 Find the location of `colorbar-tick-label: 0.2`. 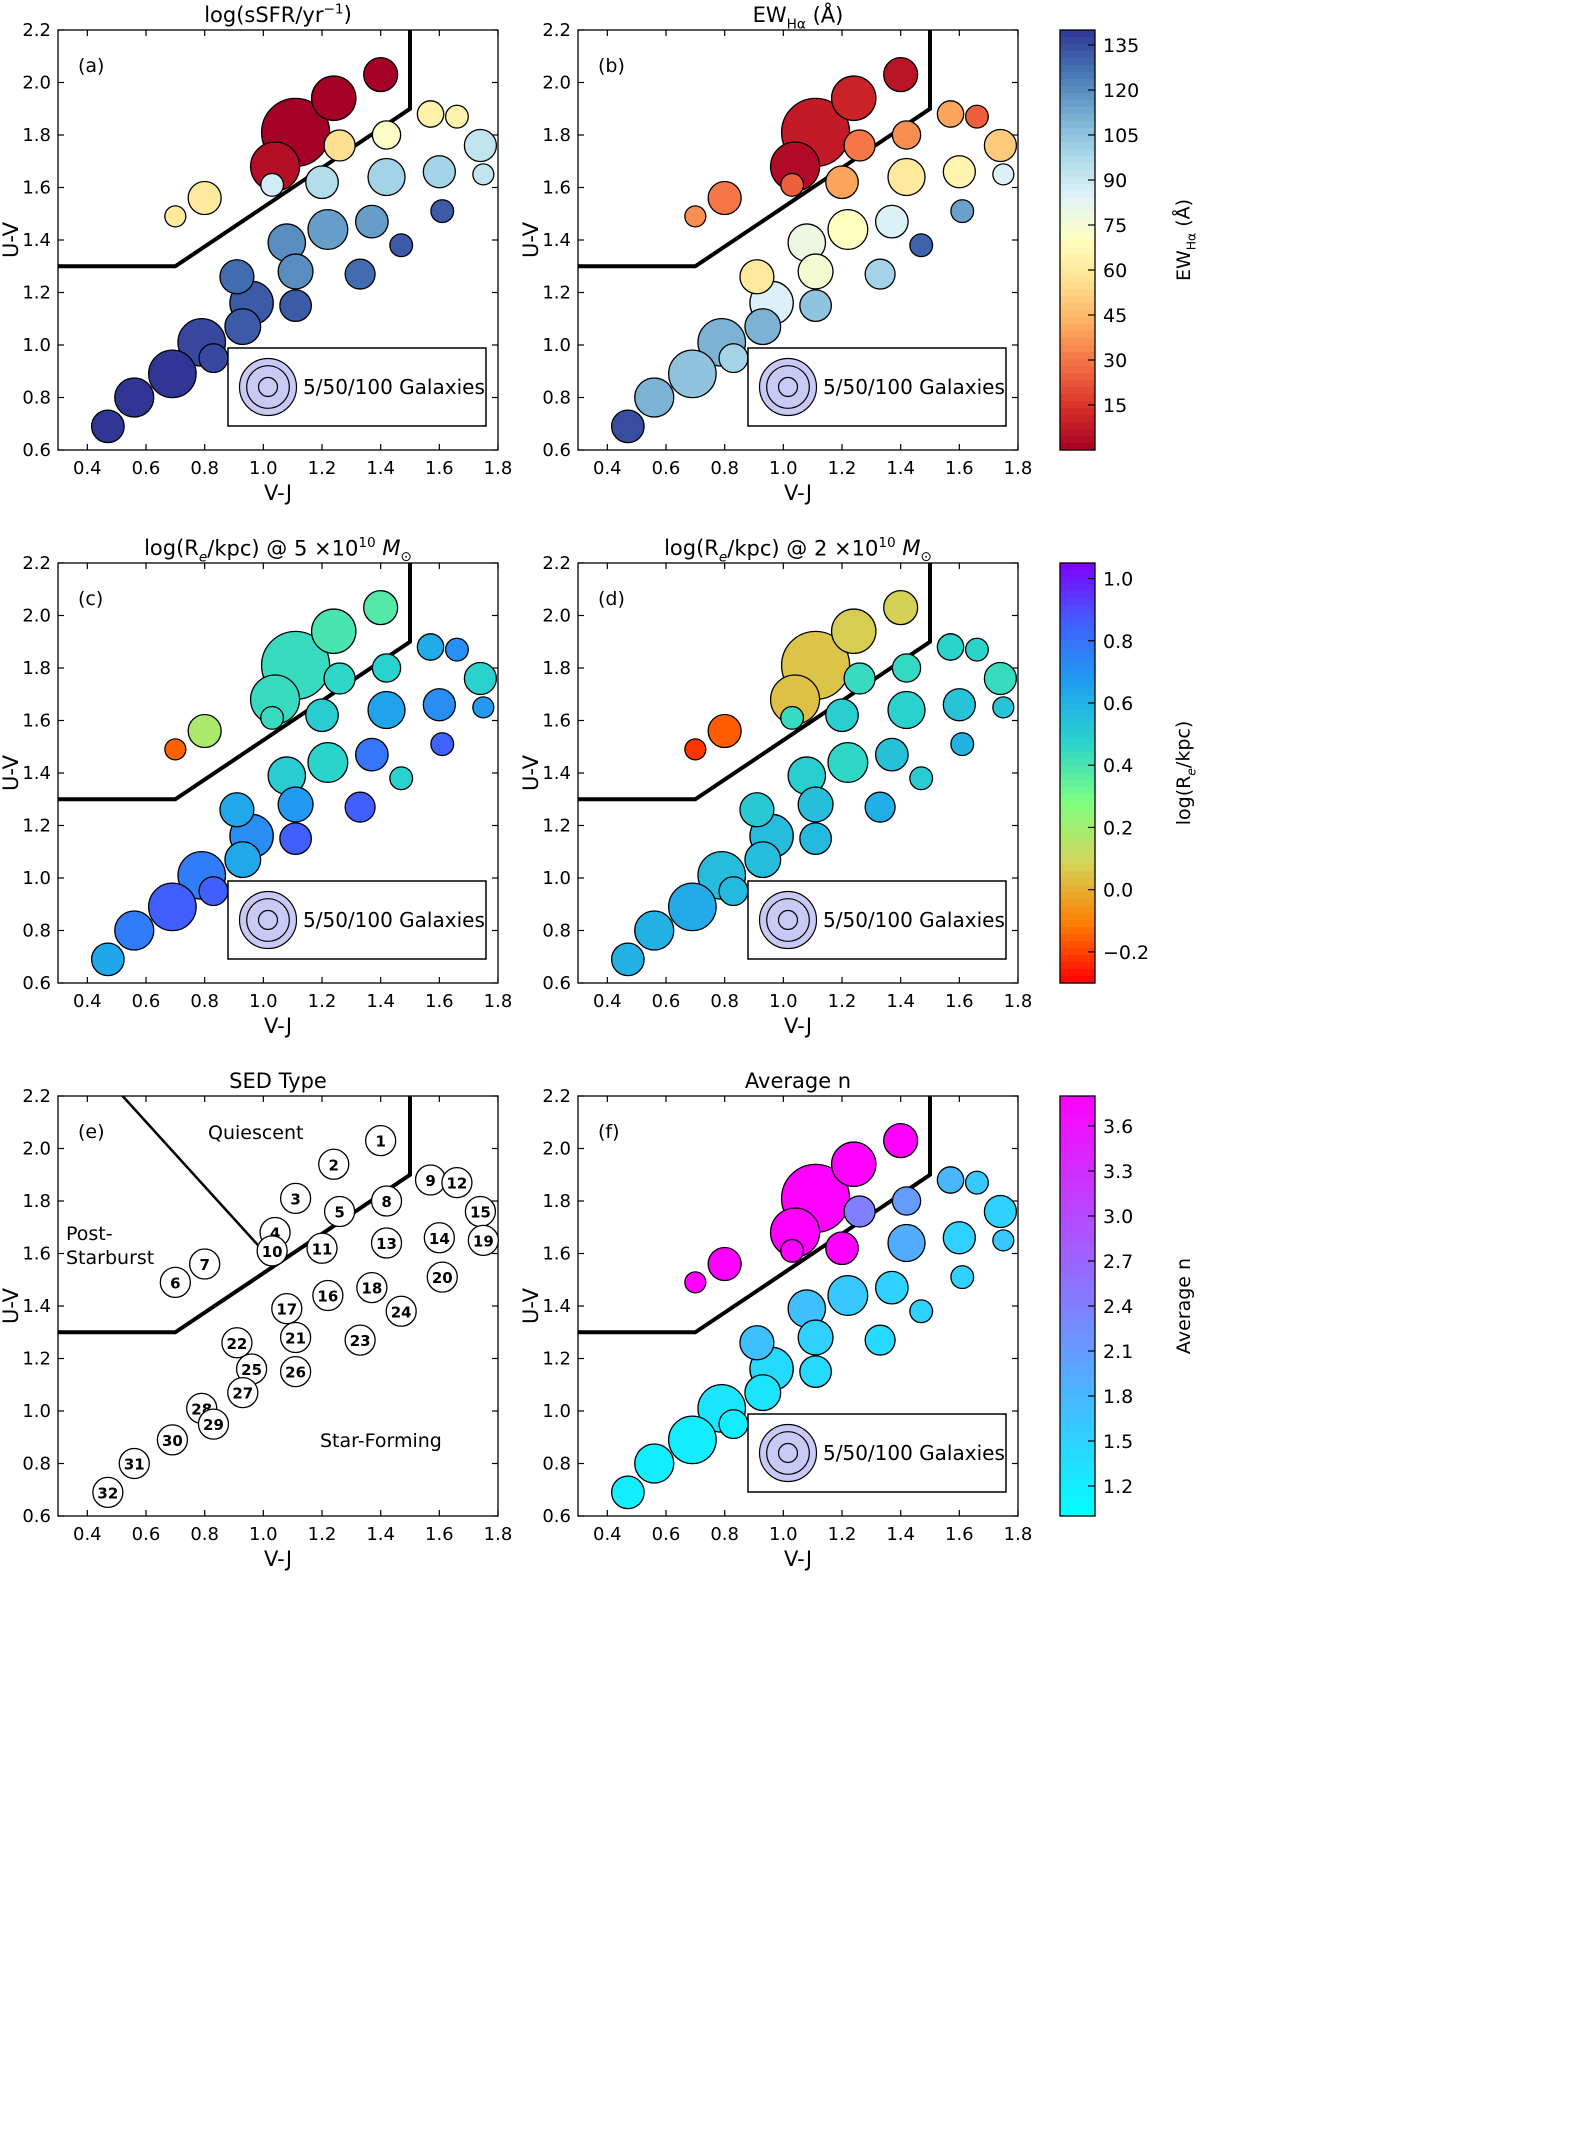

colorbar-tick-label: 0.2 is located at coordinates (1118, 828).